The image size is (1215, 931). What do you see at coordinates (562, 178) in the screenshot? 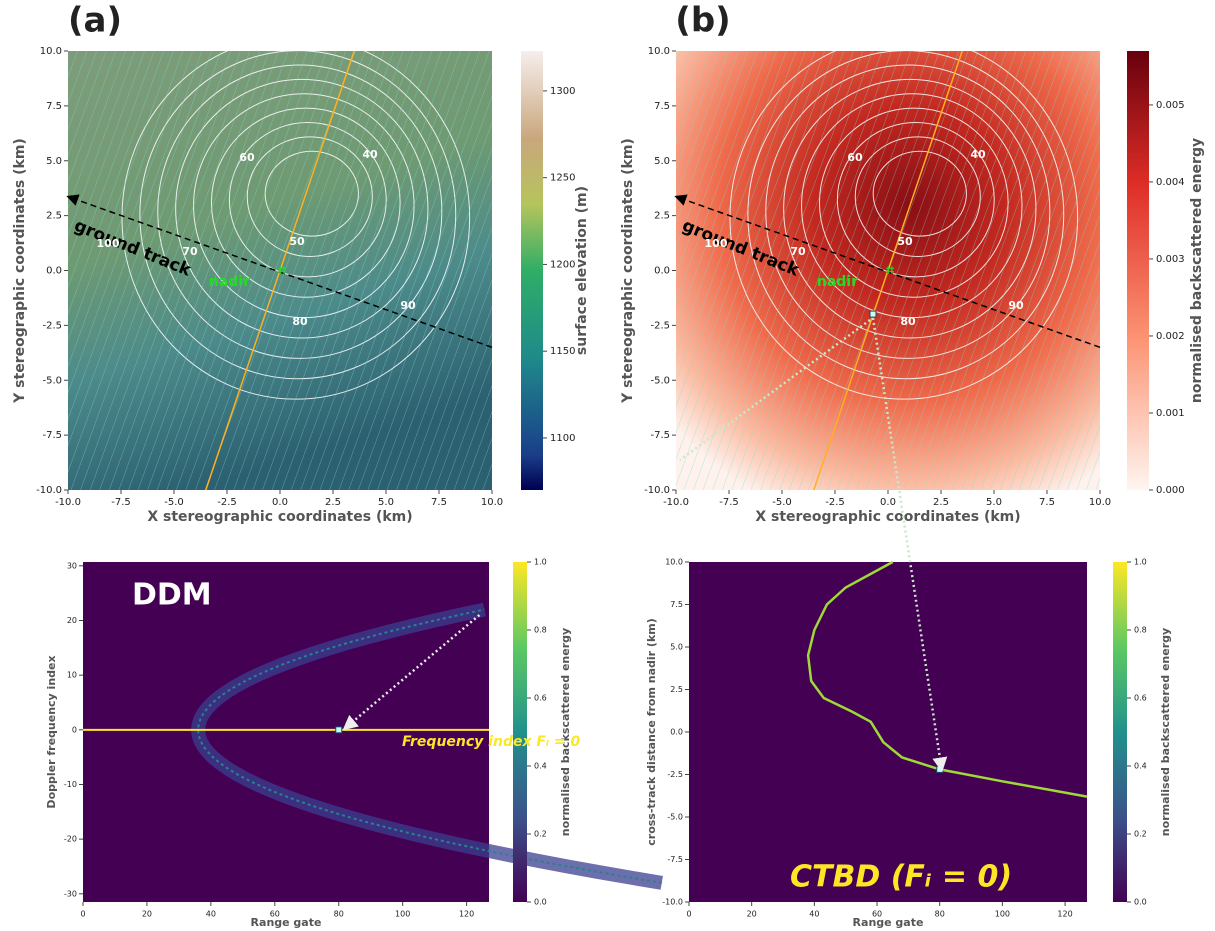
I see `colorbar-tick-label: 1250` at bounding box center [562, 178].